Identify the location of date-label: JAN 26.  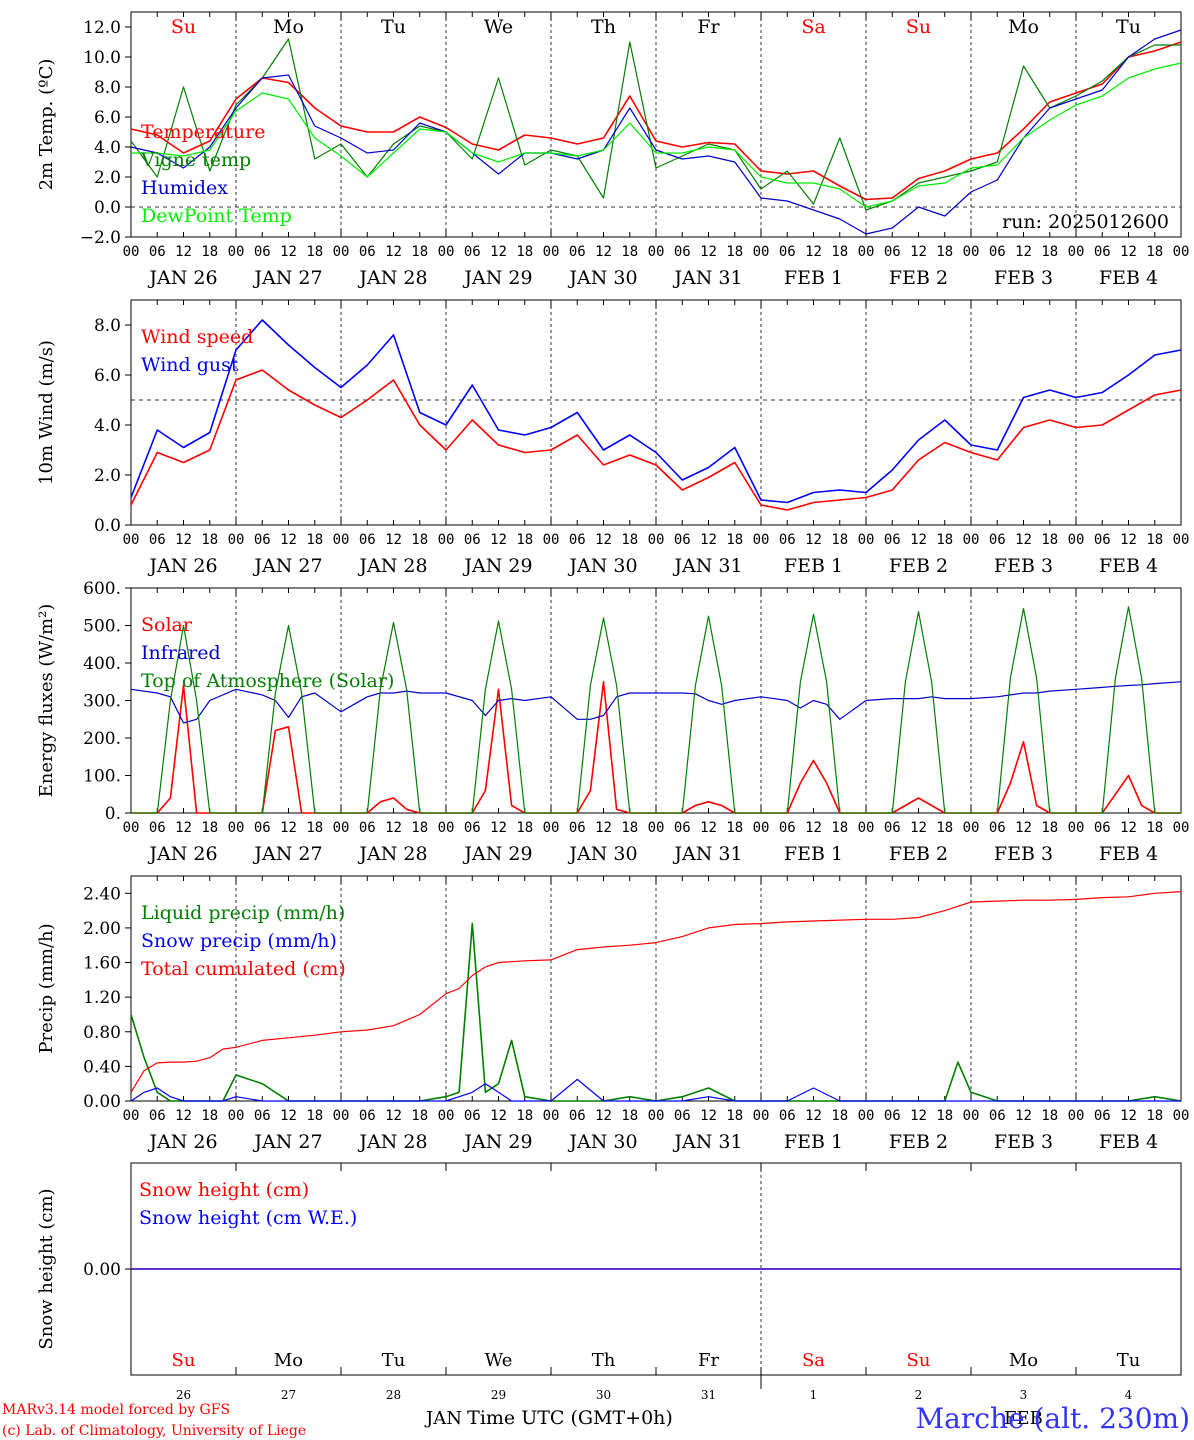
(182, 278).